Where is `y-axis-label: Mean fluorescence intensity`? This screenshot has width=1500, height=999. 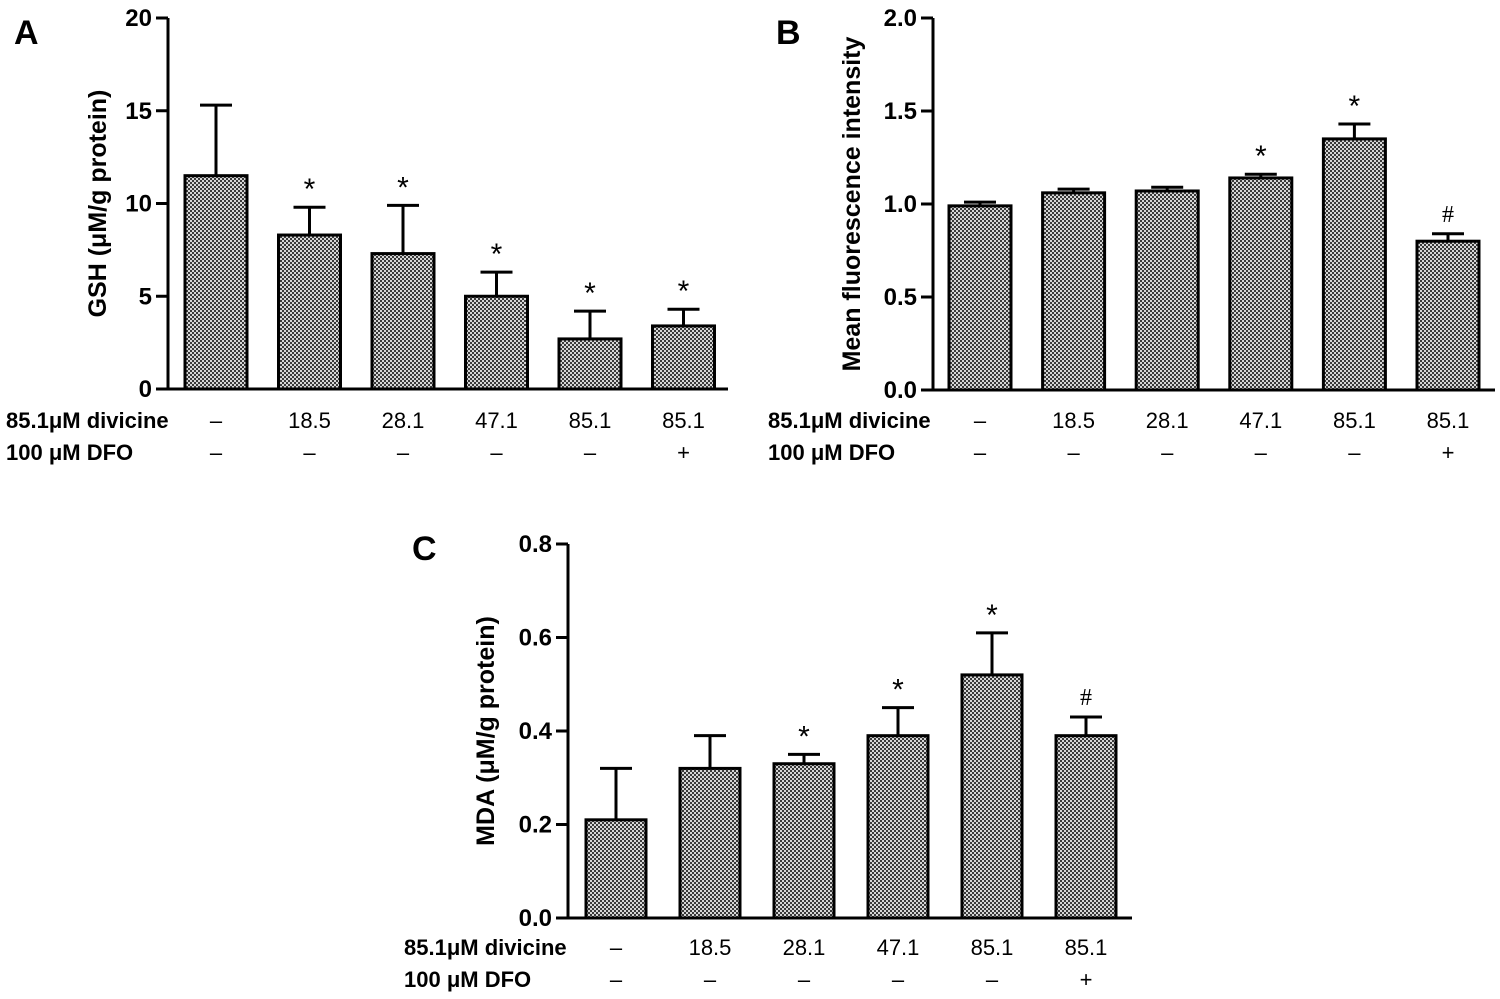 y-axis-label: Mean fluorescence intensity is located at coordinates (852, 203).